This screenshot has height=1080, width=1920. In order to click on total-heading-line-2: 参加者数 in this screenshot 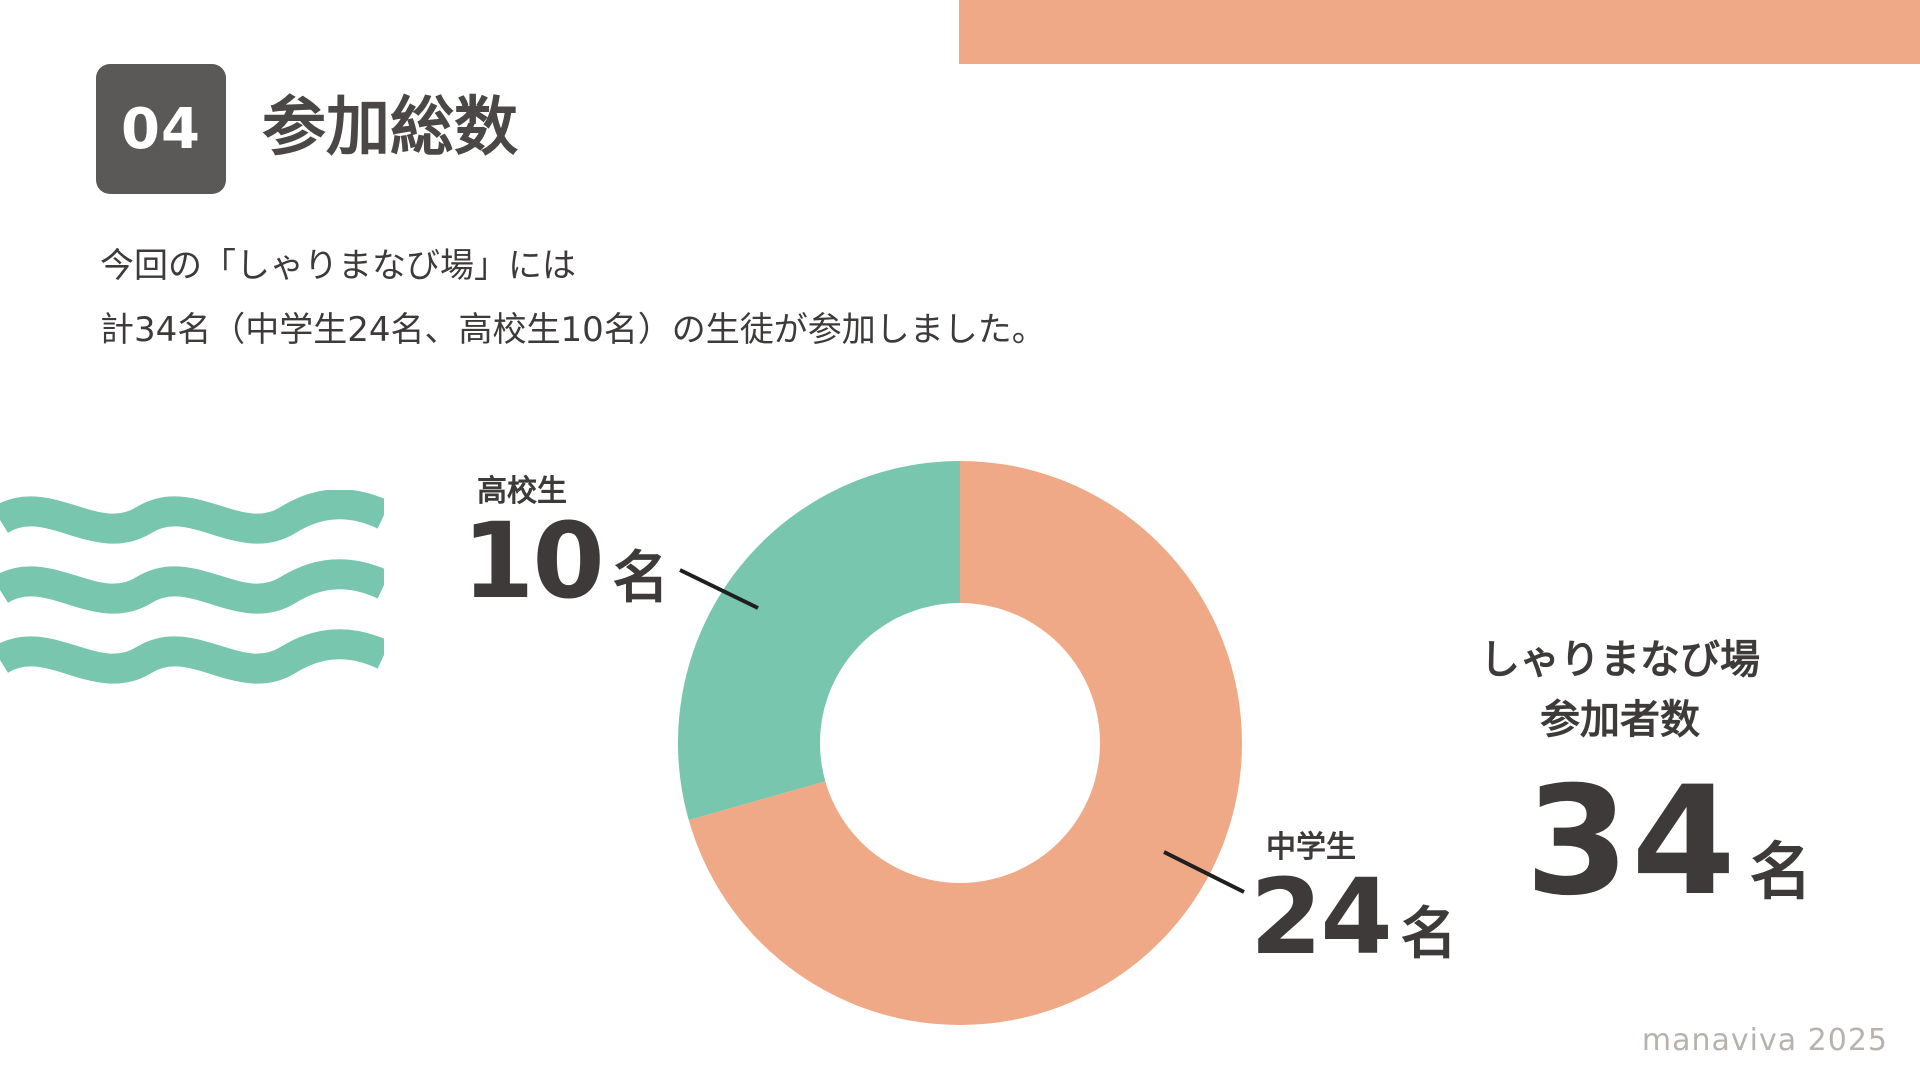, I will do `click(1620, 720)`.